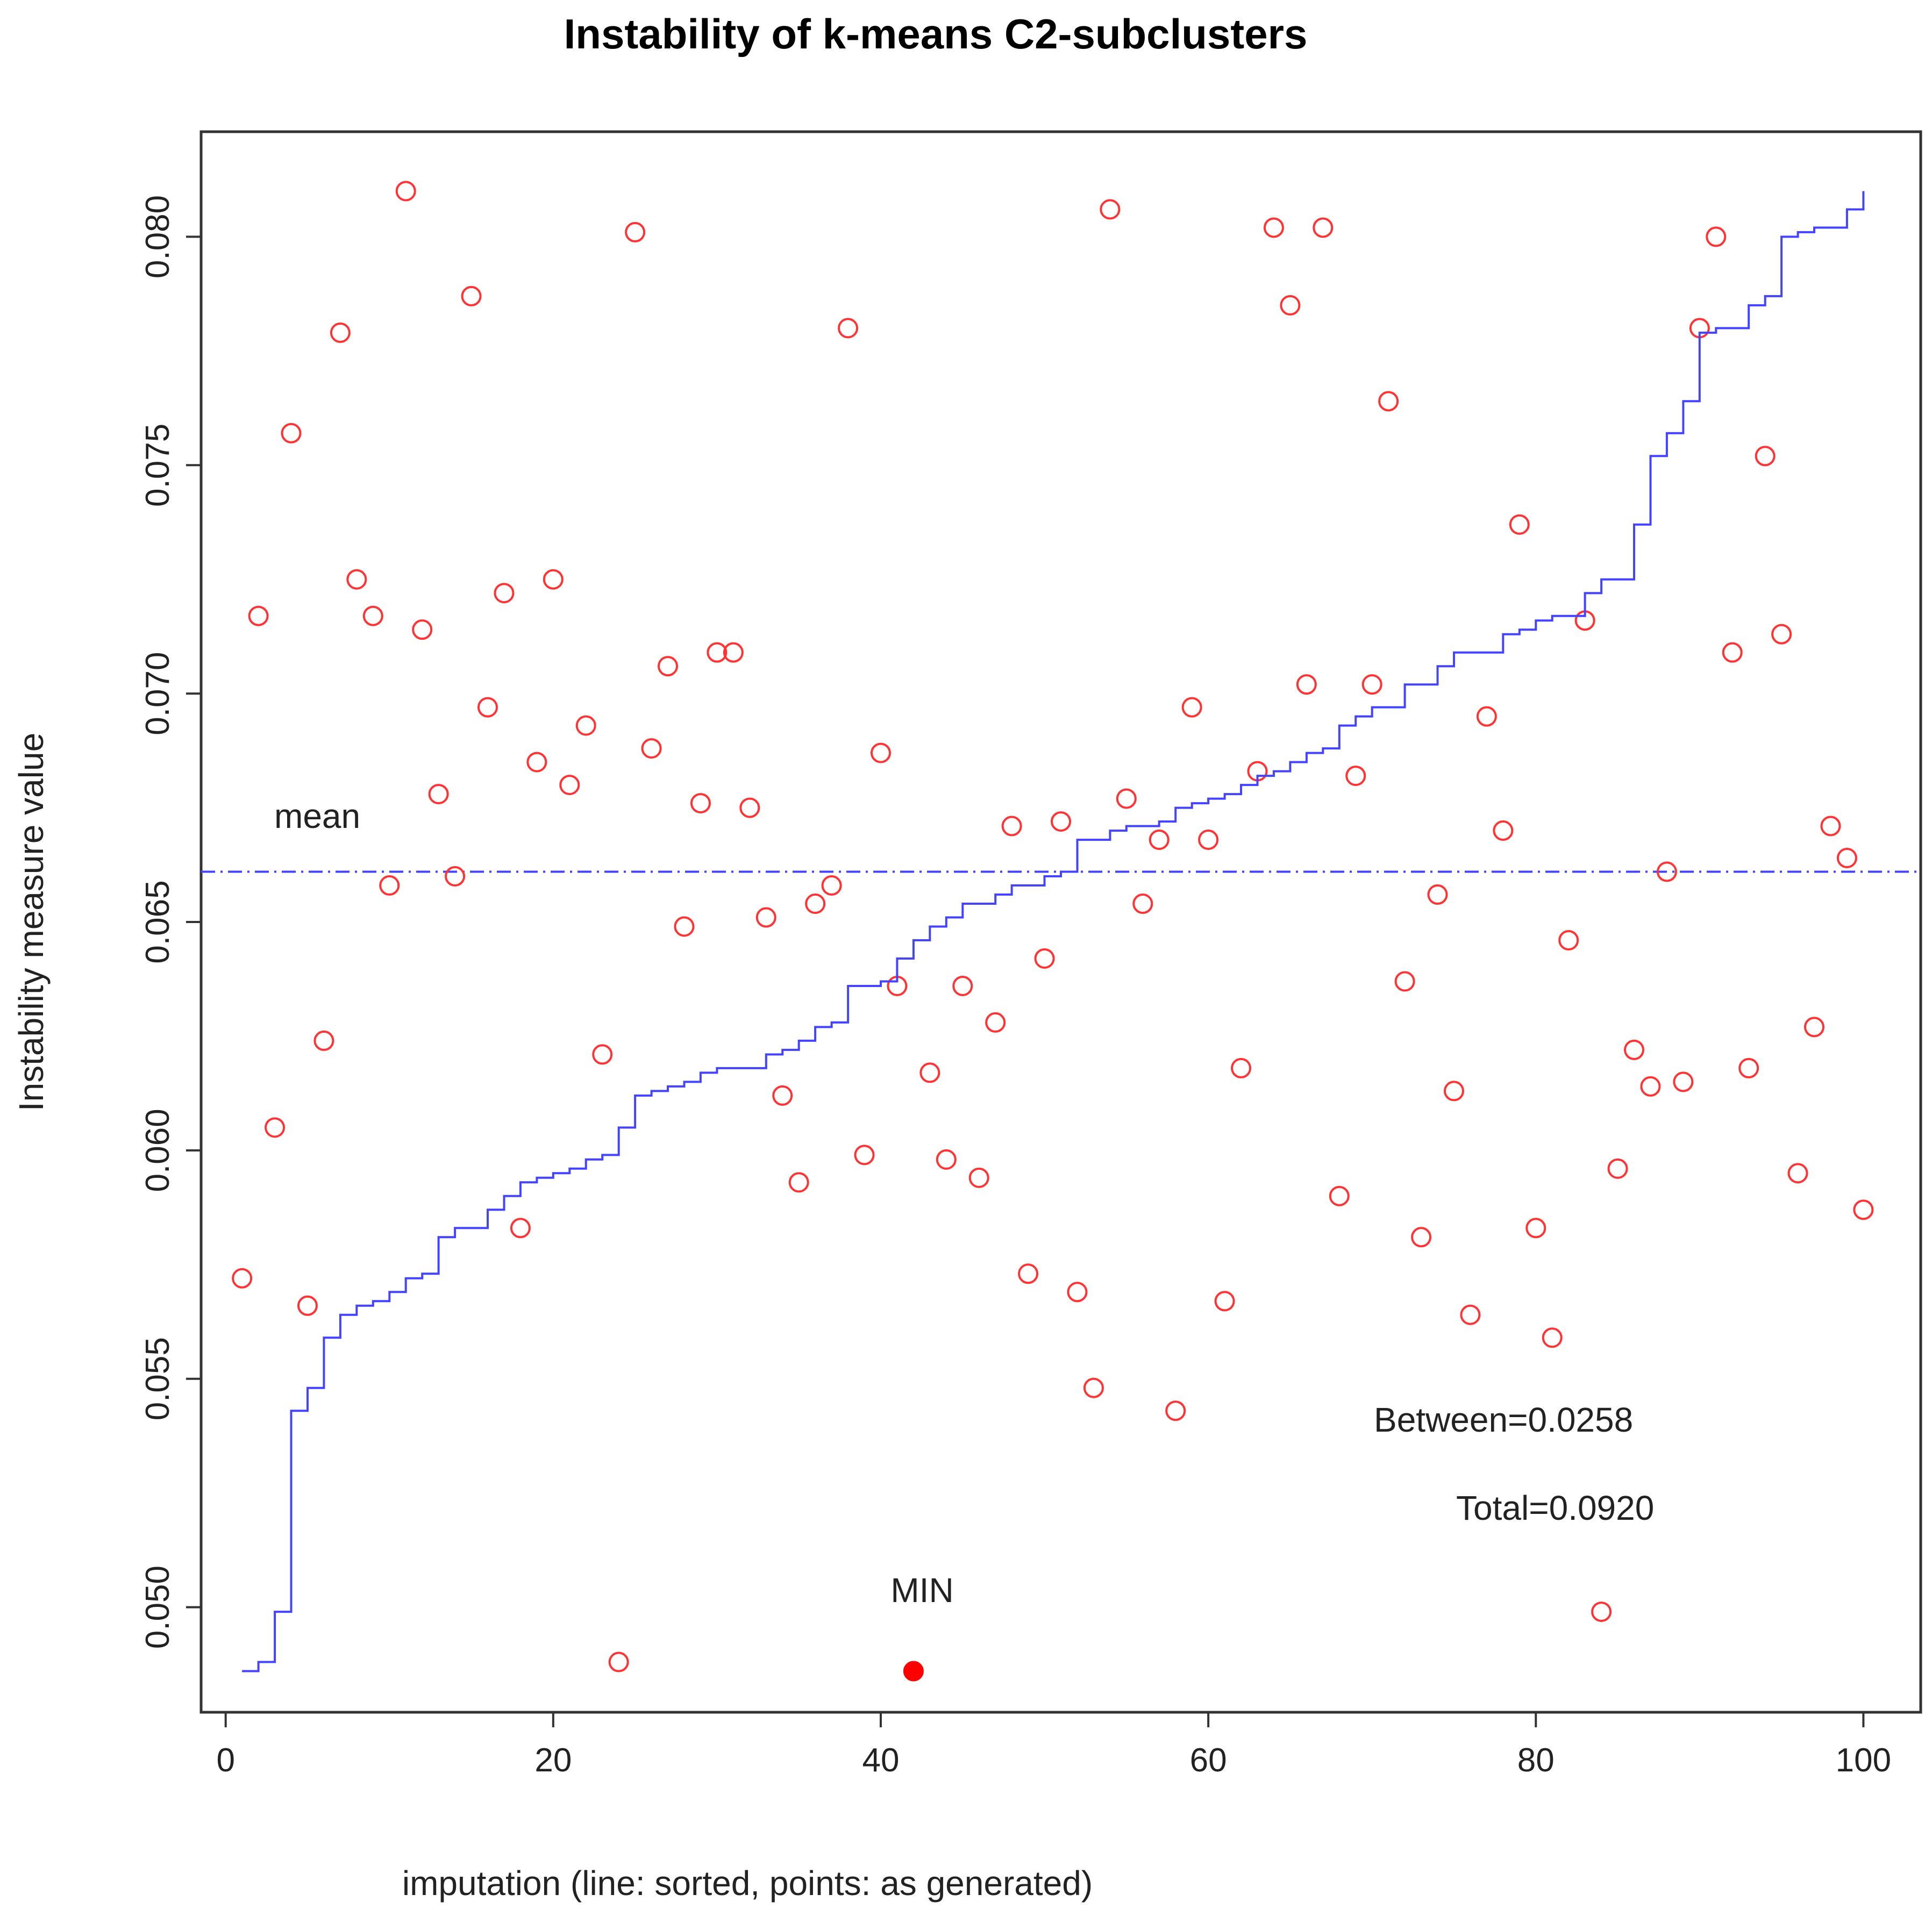 The height and width of the screenshot is (1916, 1932). I want to click on min-label: MIN, so click(922, 1590).